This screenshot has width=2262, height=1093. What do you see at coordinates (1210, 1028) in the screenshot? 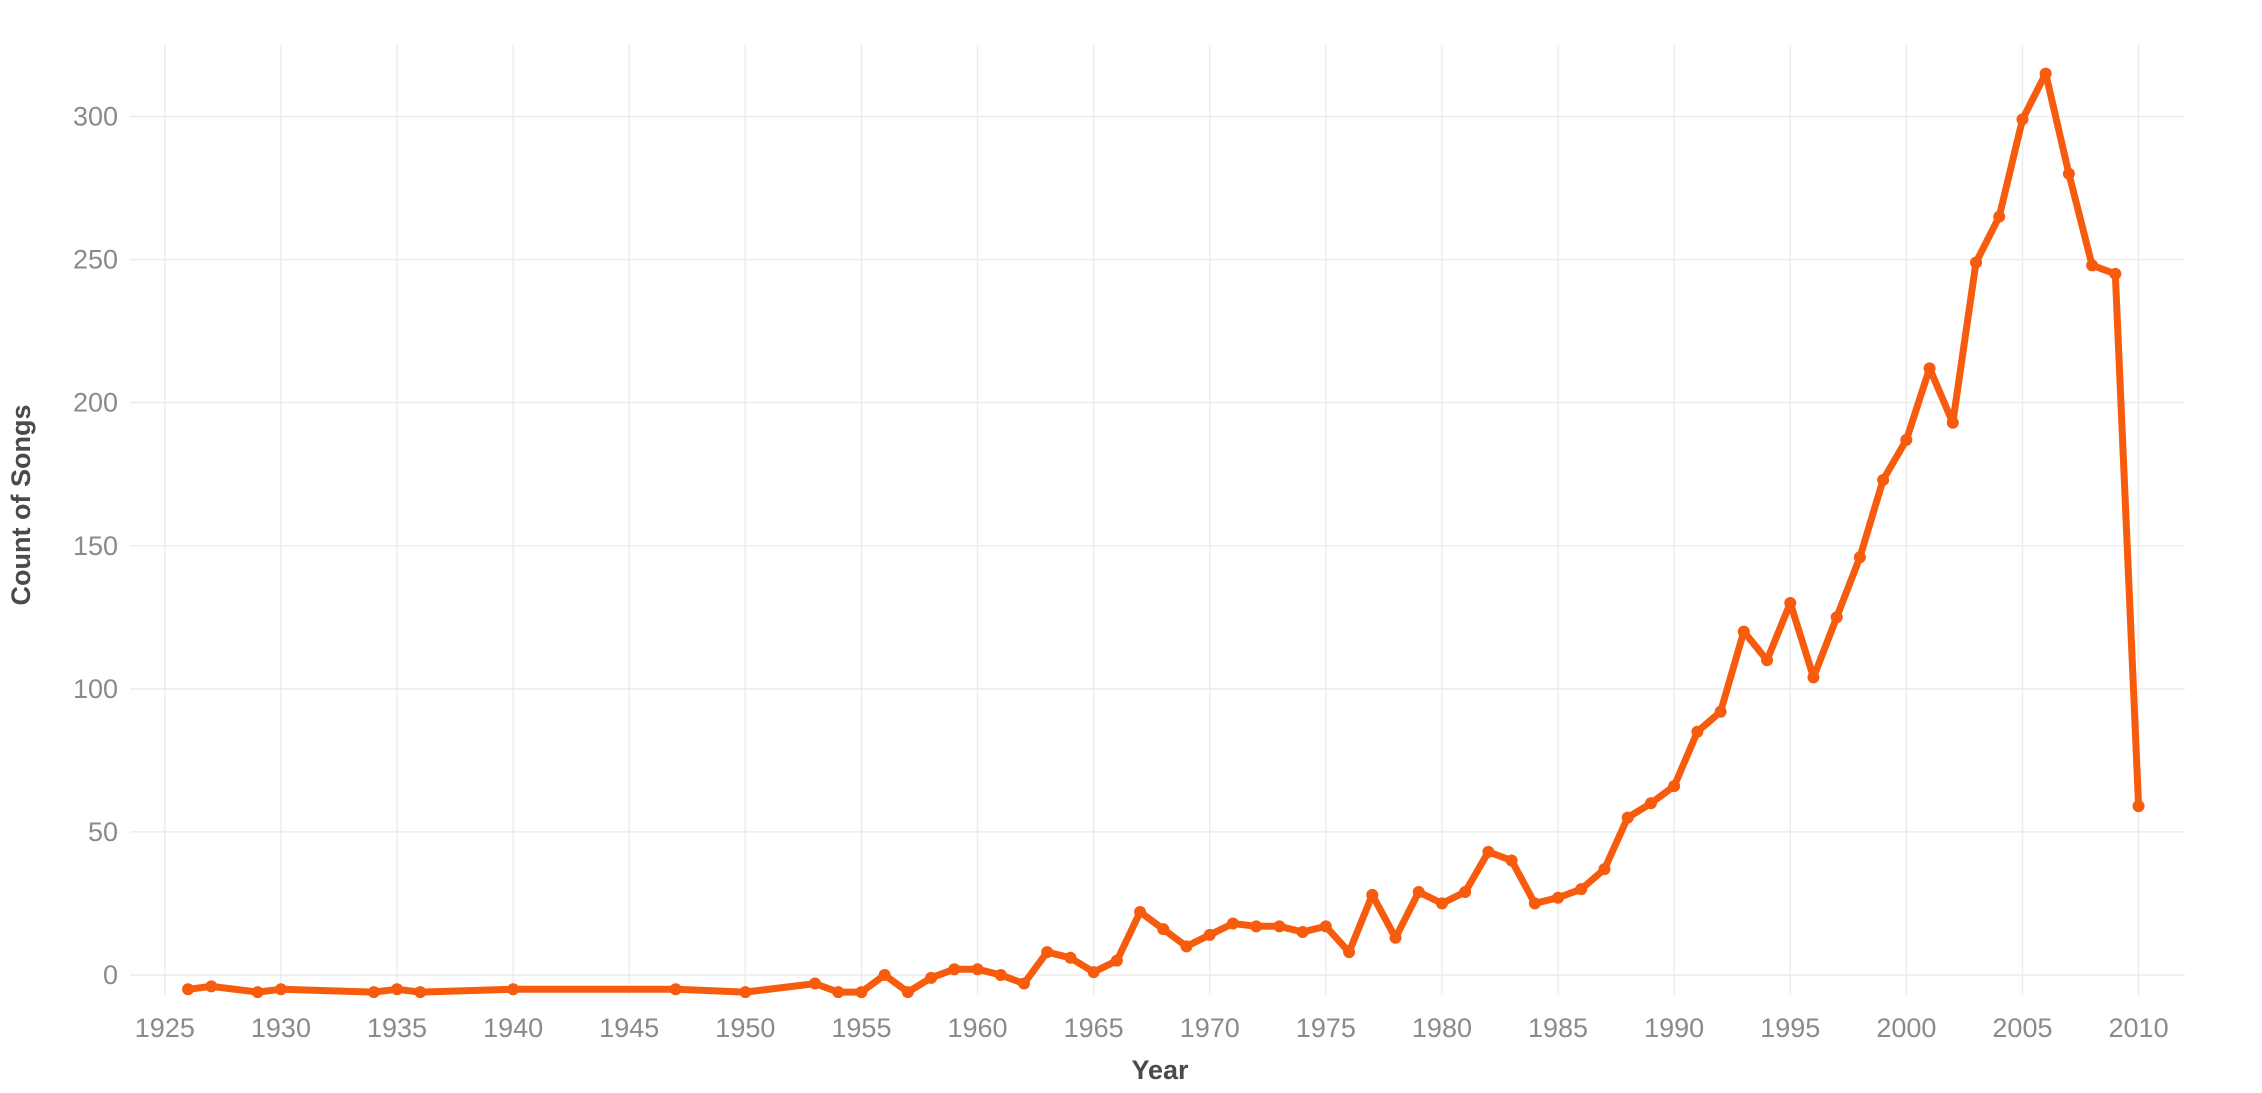
I see `x-tick-label: 1970` at bounding box center [1210, 1028].